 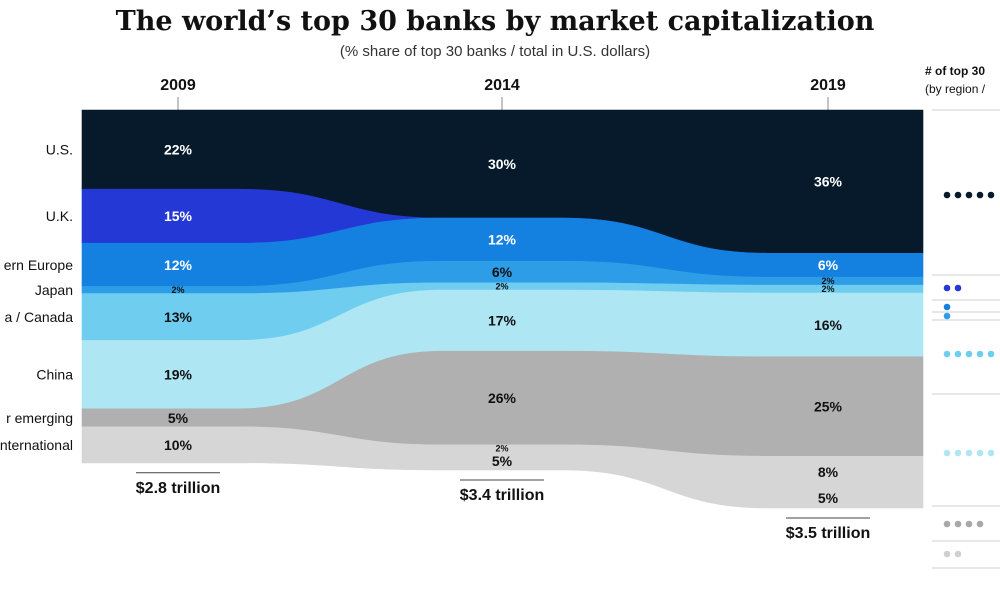 What do you see at coordinates (59, 216) in the screenshot?
I see `region-label: U.K.` at bounding box center [59, 216].